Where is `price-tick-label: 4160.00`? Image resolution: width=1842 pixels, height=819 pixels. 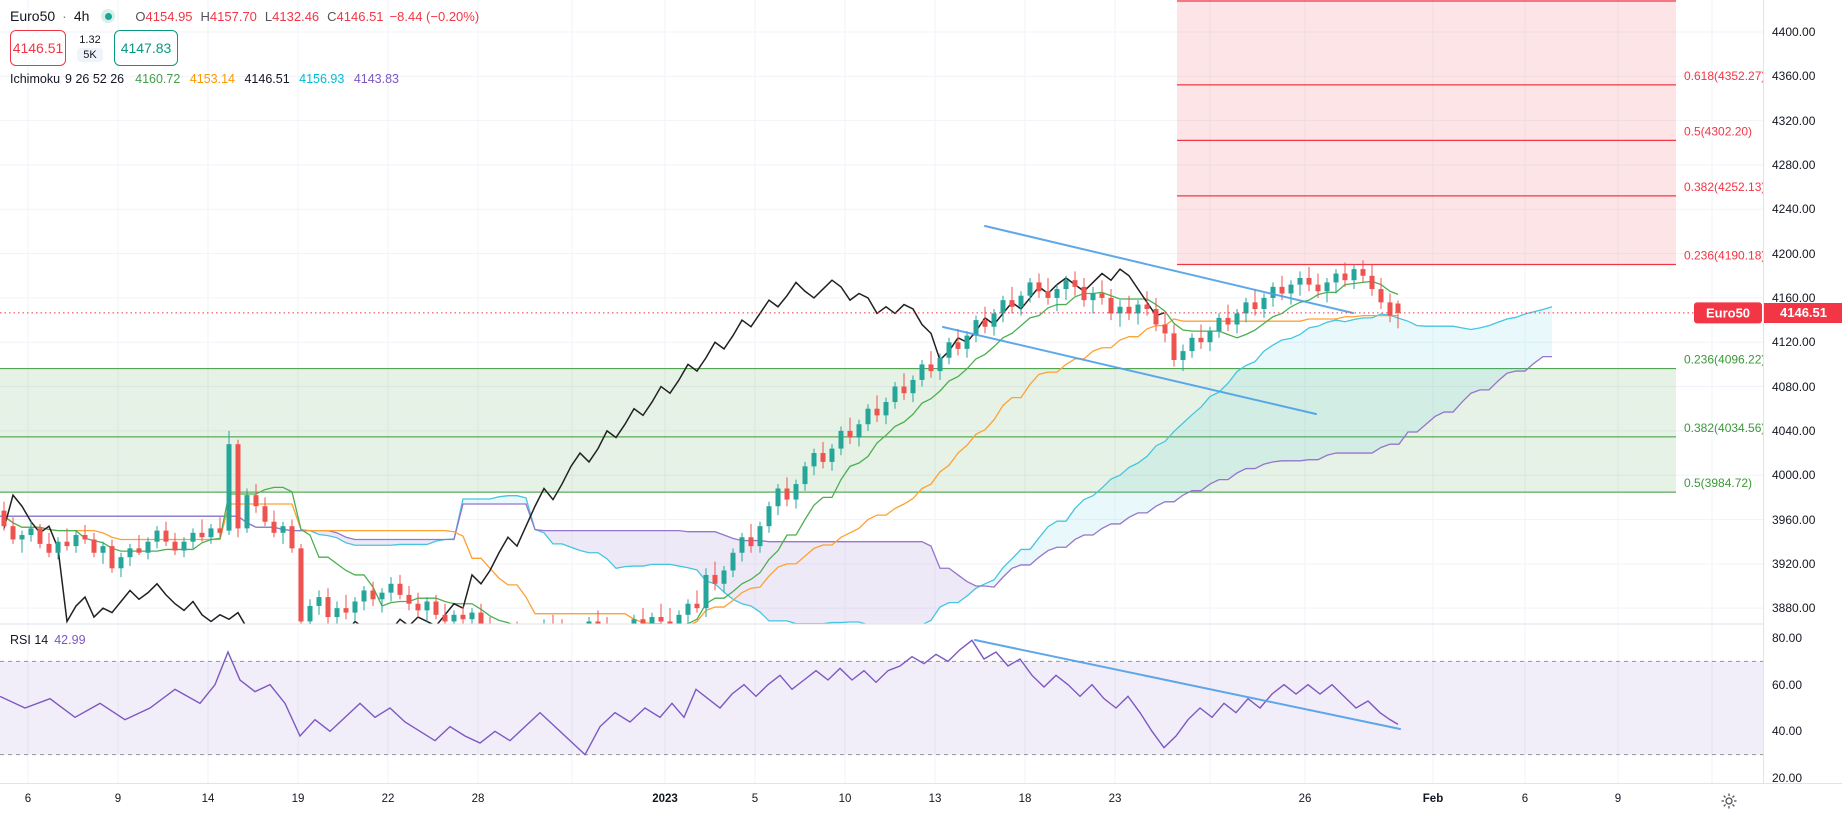
price-tick-label: 4160.00 is located at coordinates (1794, 297).